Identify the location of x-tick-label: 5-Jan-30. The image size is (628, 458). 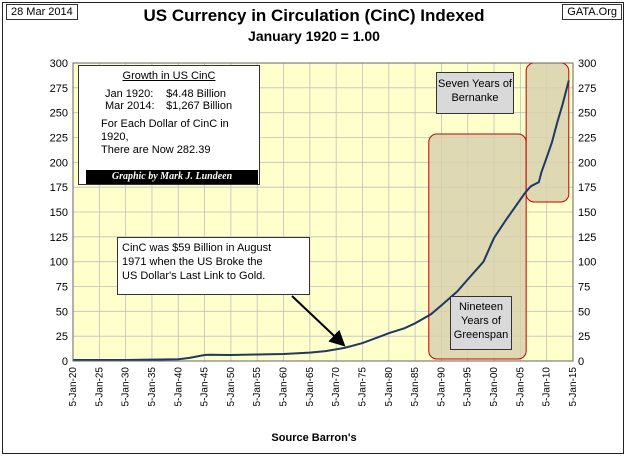
(126, 387).